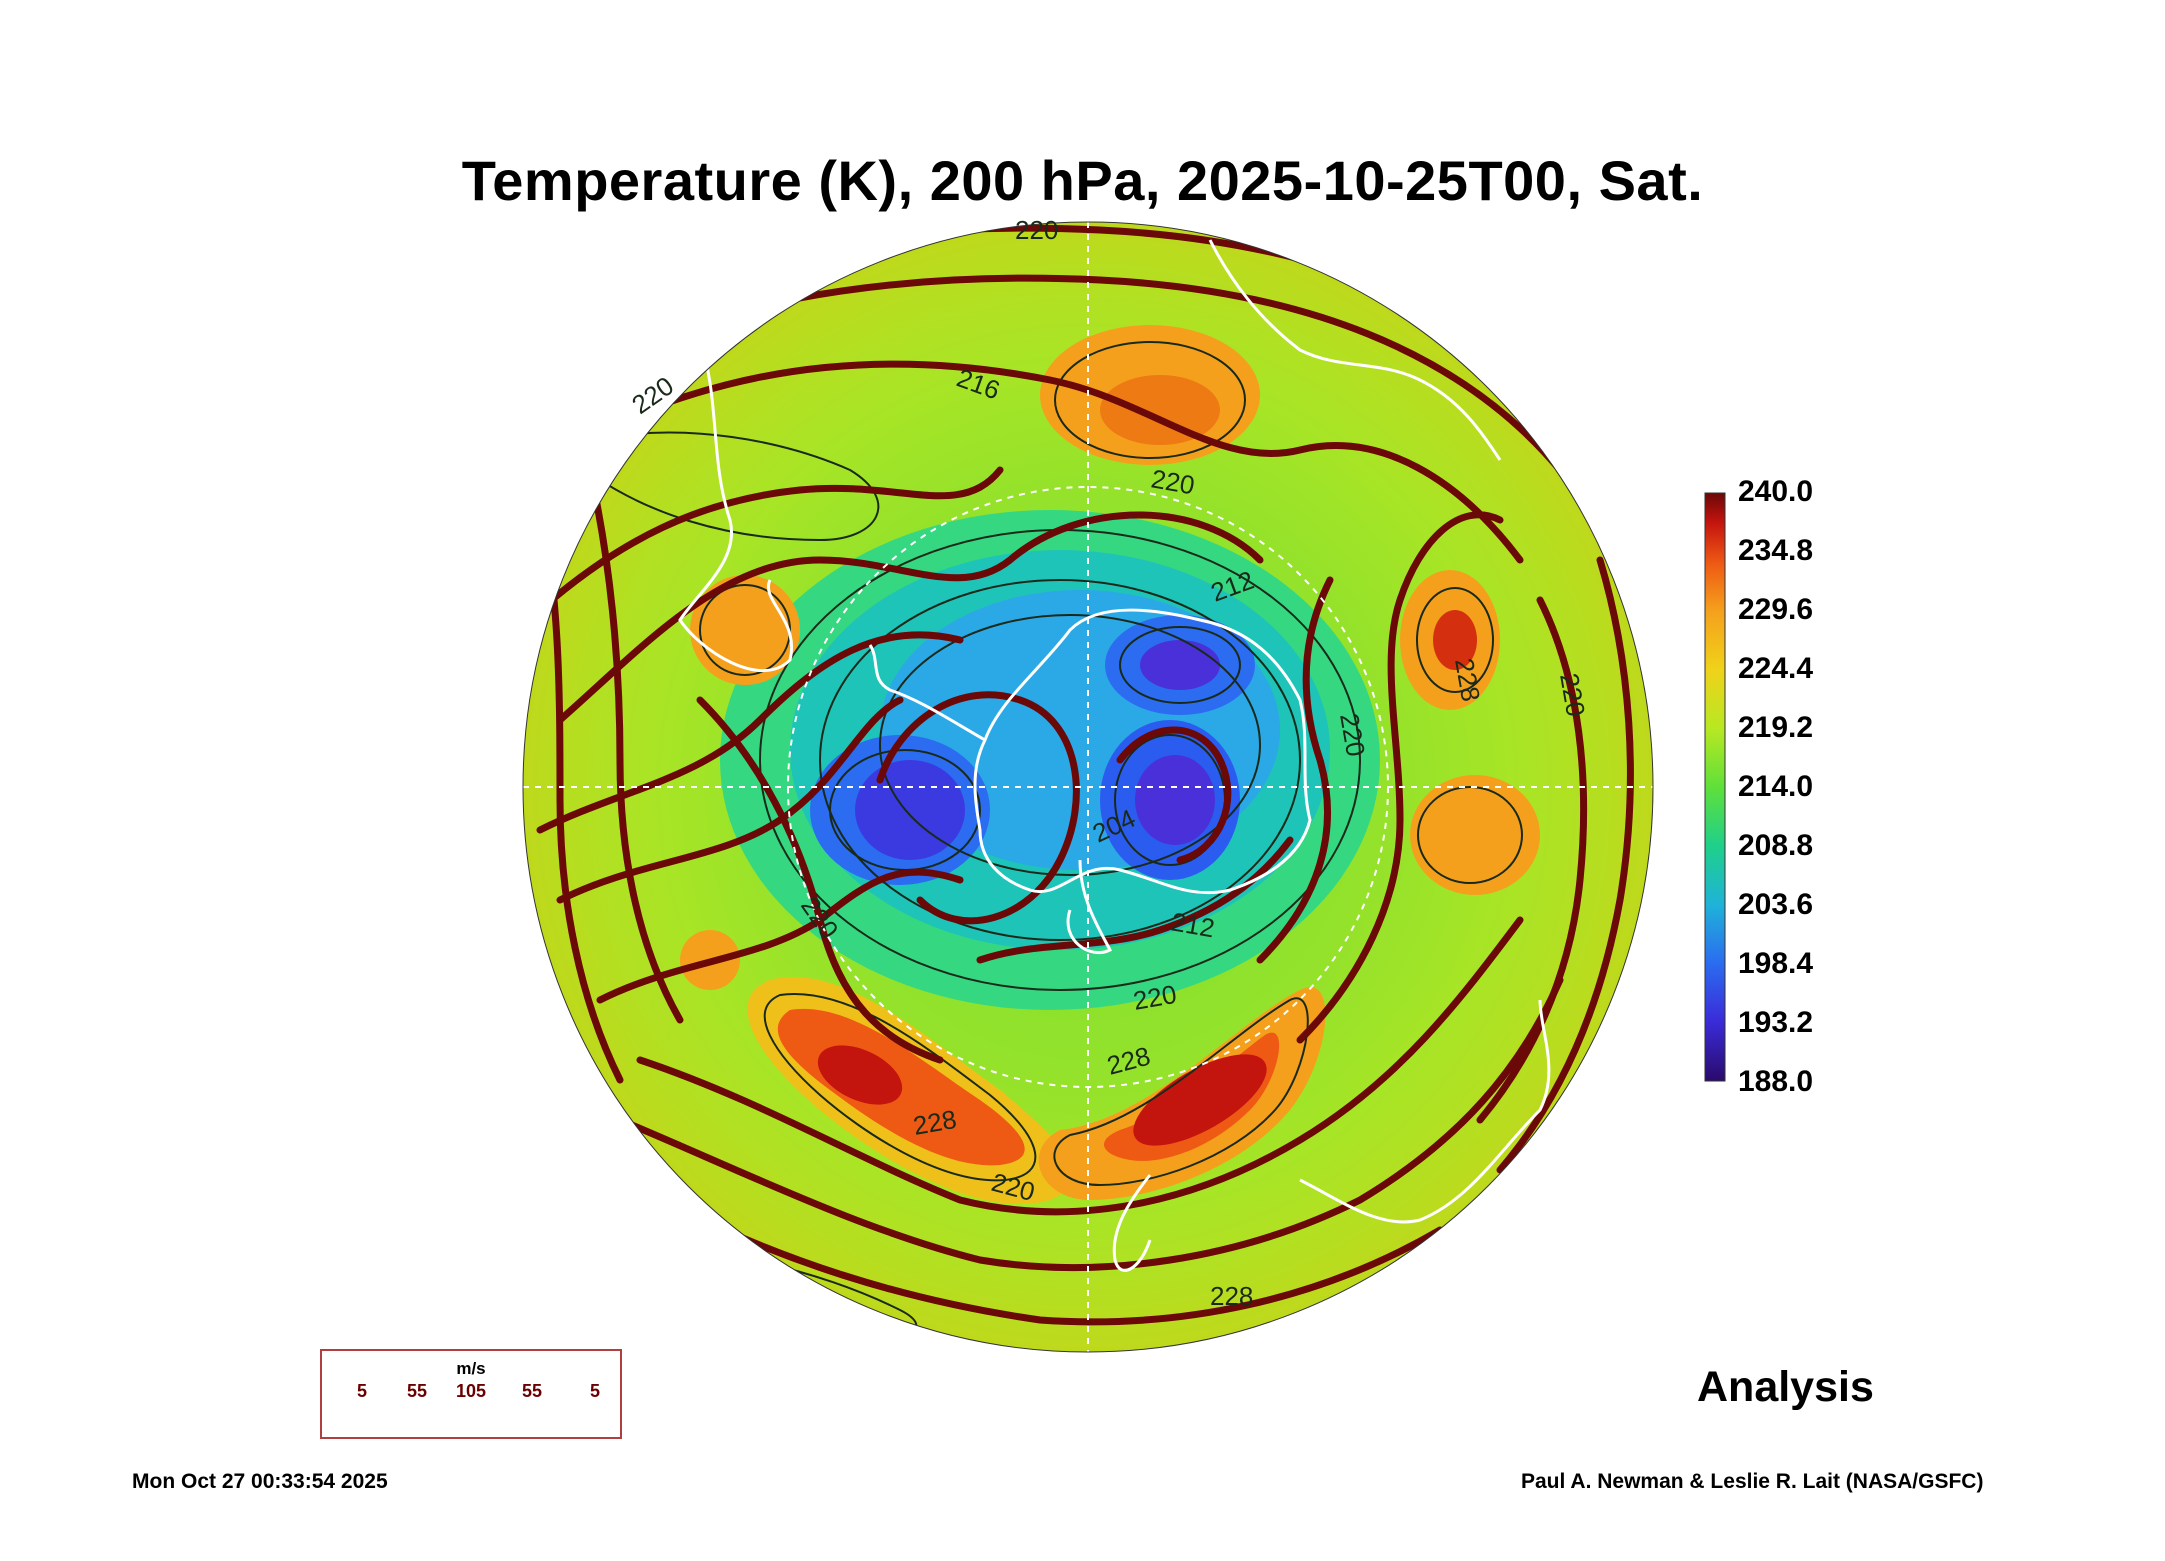 This screenshot has width=2165, height=1561. What do you see at coordinates (1776, 1081) in the screenshot?
I see `colorbar-label: 188.0` at bounding box center [1776, 1081].